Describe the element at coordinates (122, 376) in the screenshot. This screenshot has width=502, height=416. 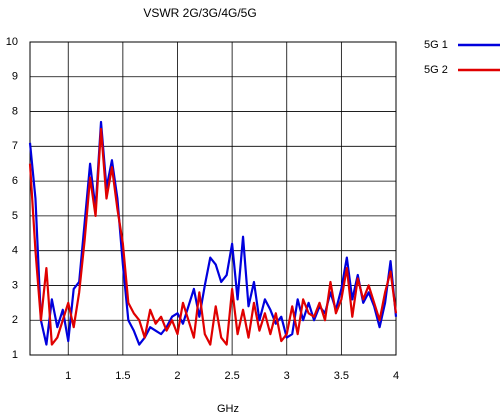
I see `x-tick-label: 1.5` at that location.